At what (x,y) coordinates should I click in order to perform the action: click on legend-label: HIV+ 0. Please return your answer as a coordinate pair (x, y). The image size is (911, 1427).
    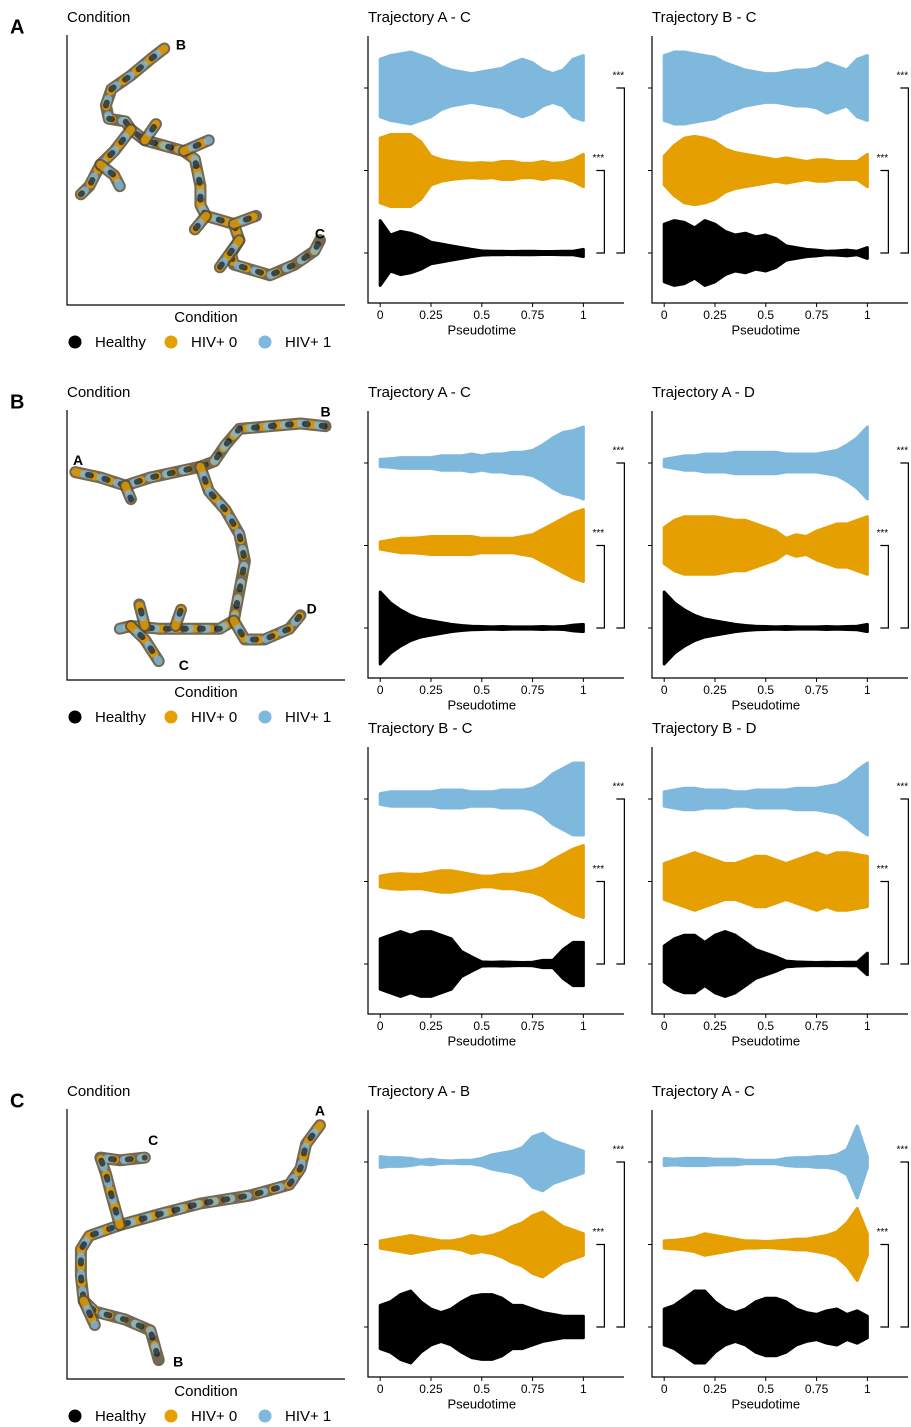
    Looking at the image, I should click on (214, 342).